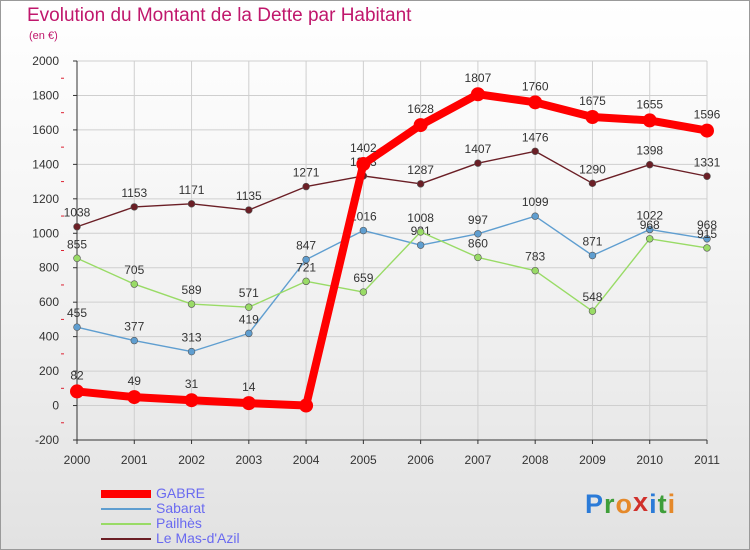 The height and width of the screenshot is (550, 750). Describe the element at coordinates (592, 460) in the screenshot. I see `x-tick-label: 2009` at that location.